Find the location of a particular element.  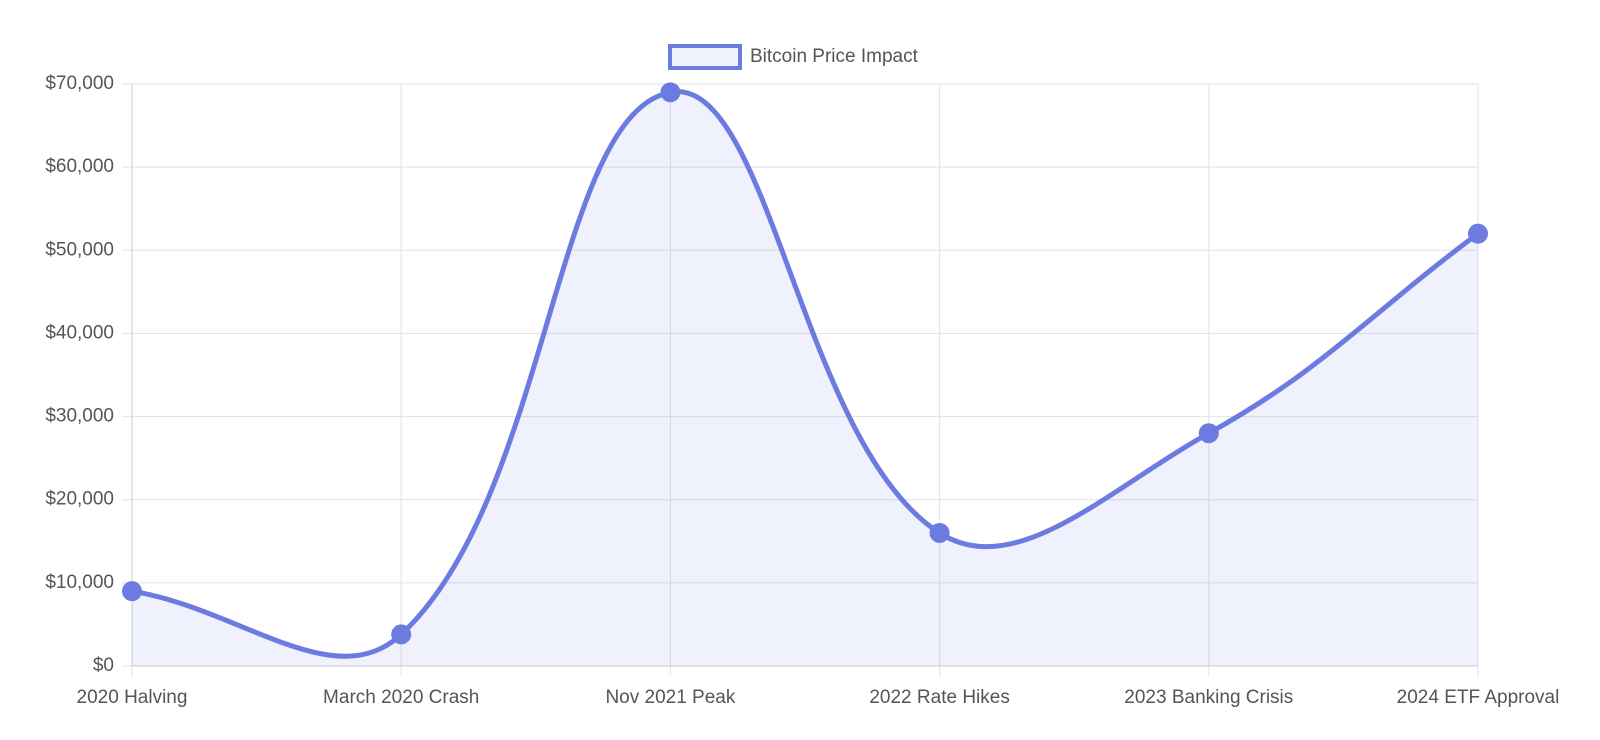

x-tick-label: March 2020 Crash is located at coordinates (401, 697).